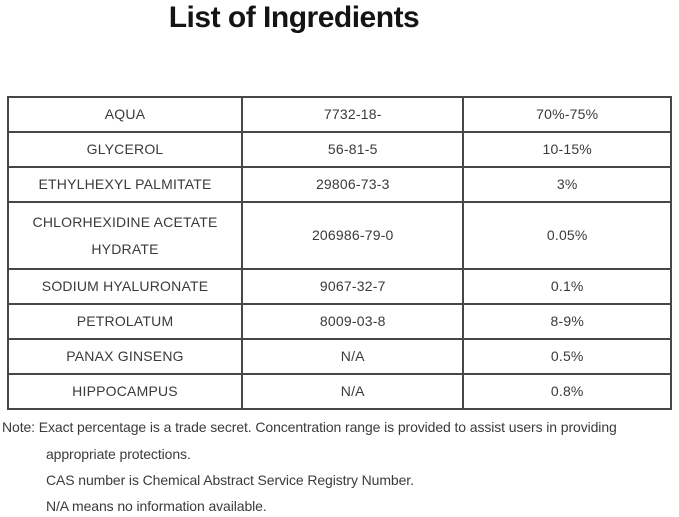  I want to click on cas-number-cell: 8009-03-8, so click(353, 321).